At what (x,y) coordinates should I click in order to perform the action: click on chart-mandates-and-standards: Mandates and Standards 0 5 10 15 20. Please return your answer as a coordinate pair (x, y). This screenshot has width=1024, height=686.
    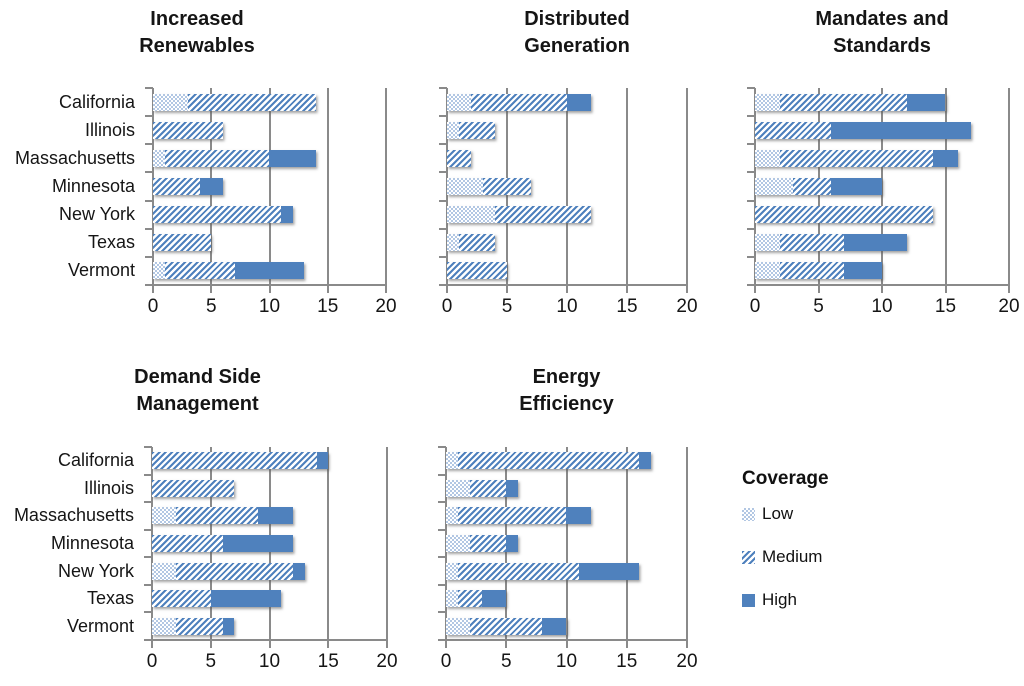
    Looking at the image, I should click on (883, 166).